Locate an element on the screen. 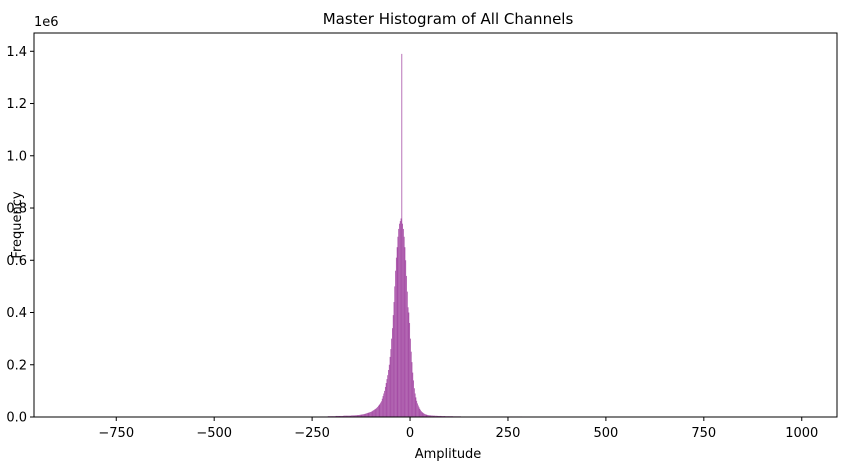 The height and width of the screenshot is (470, 846). x-tick-label: −500 is located at coordinates (214, 433).